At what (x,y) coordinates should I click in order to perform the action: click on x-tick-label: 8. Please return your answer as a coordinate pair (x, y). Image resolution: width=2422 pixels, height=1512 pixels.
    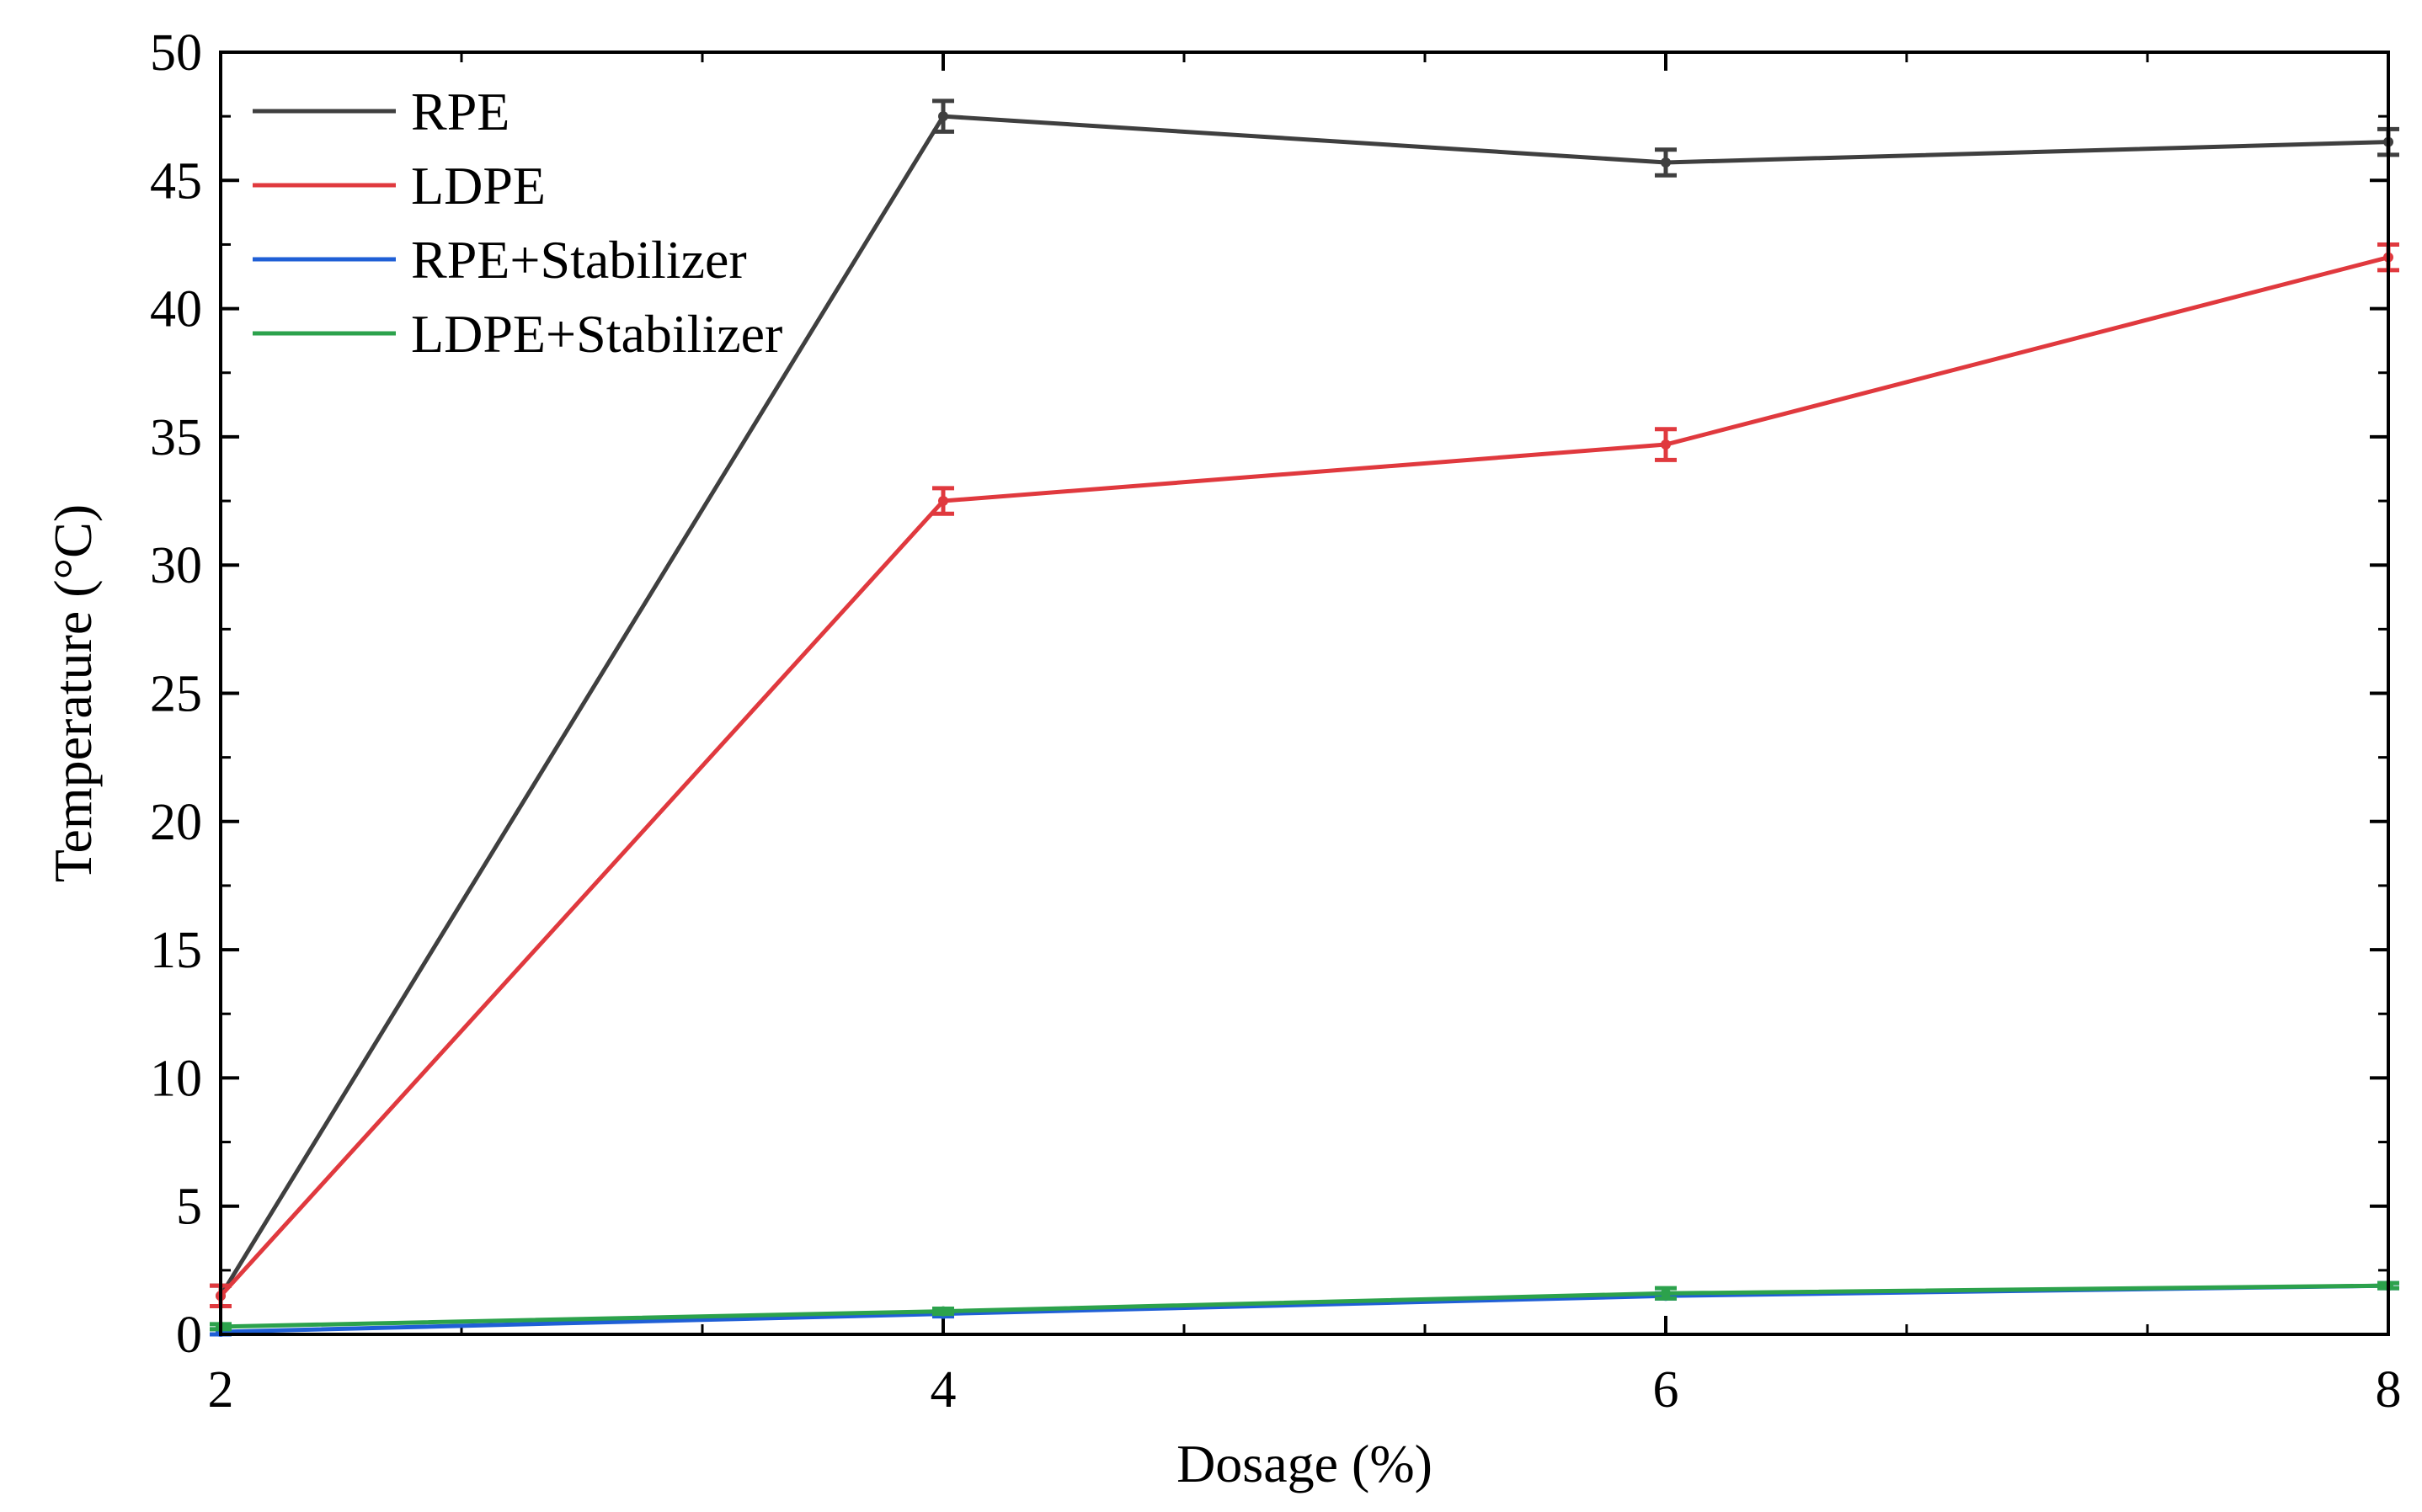
    Looking at the image, I should click on (2389, 1390).